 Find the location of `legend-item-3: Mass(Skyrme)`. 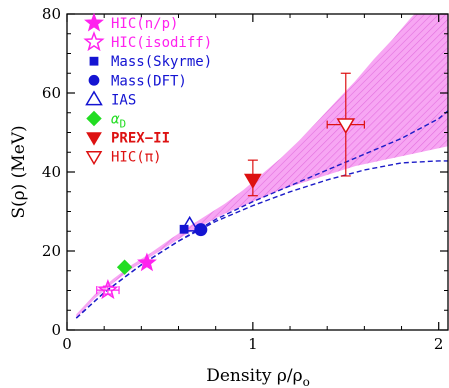

legend-item-3: Mass(Skyrme) is located at coordinates (150, 62).